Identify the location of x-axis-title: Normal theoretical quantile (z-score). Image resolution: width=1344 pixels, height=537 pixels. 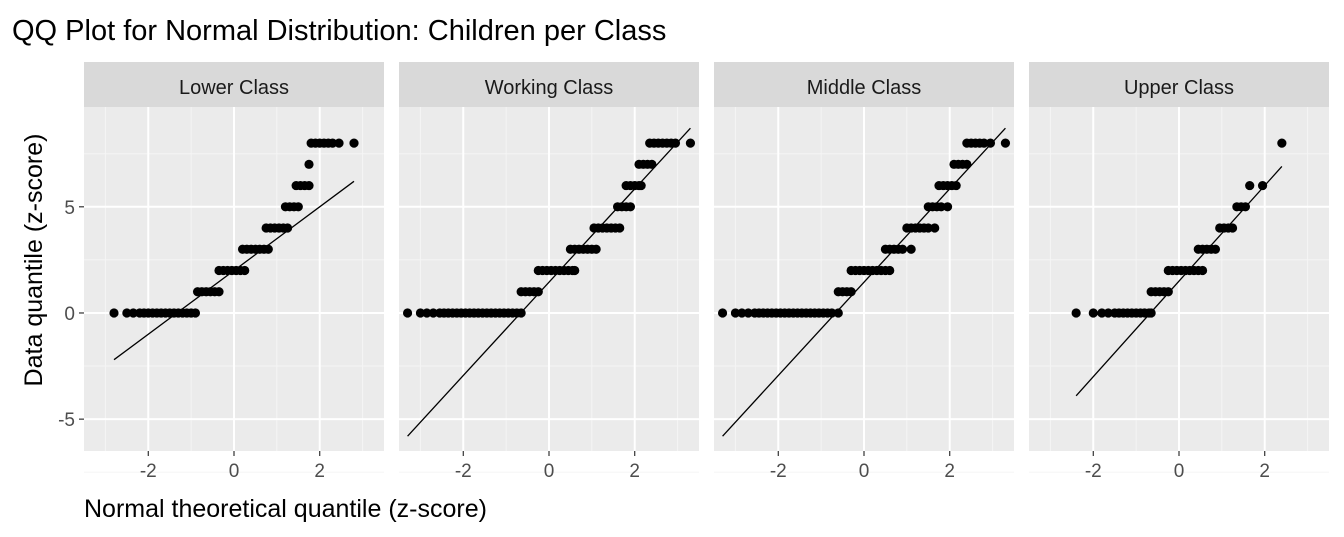
(285, 509).